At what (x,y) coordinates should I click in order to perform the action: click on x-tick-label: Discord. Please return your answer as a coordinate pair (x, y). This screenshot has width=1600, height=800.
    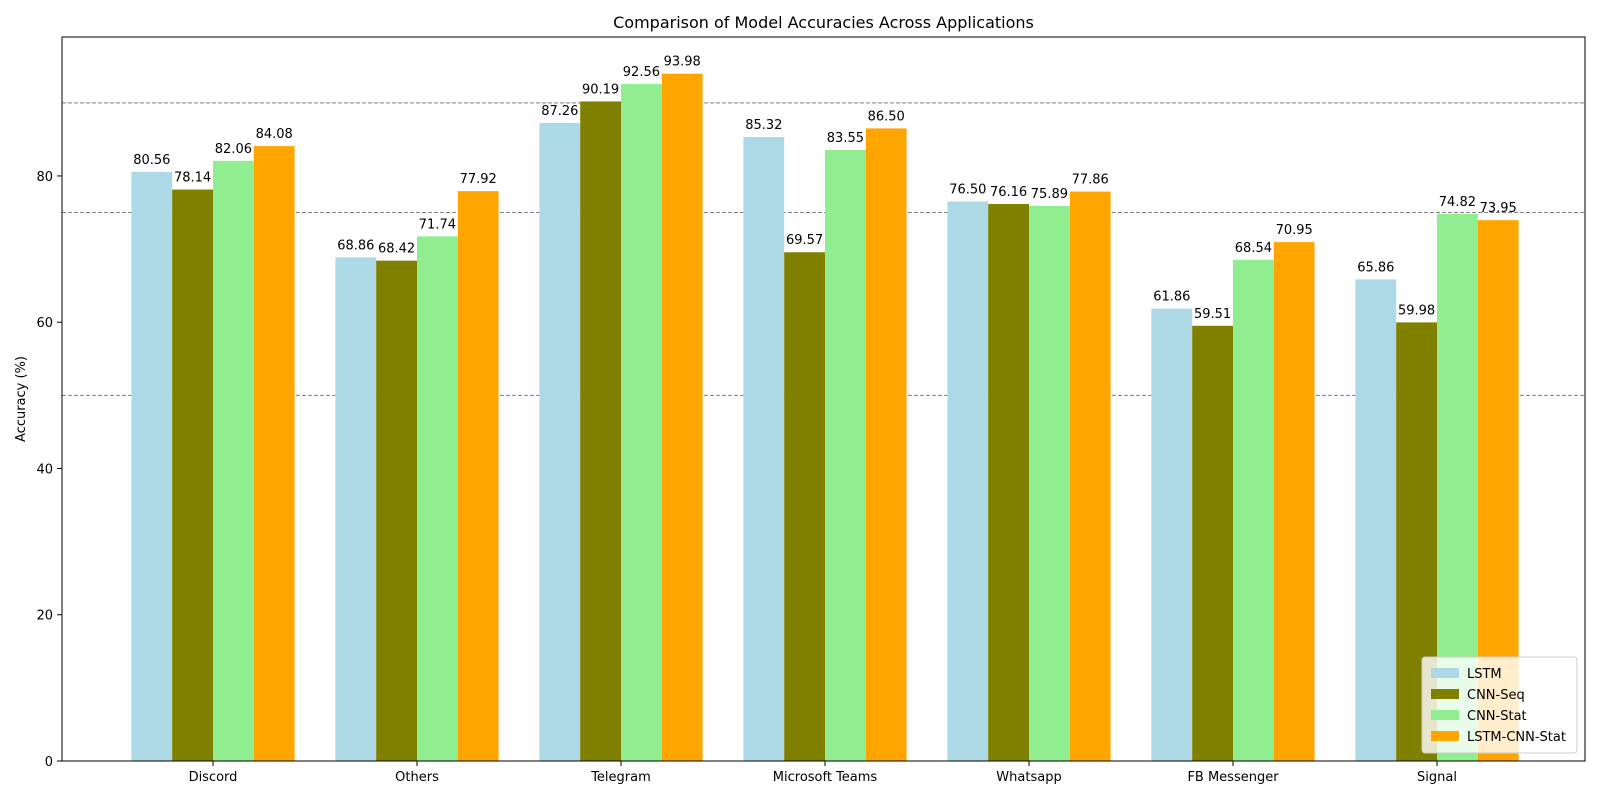
    Looking at the image, I should click on (213, 777).